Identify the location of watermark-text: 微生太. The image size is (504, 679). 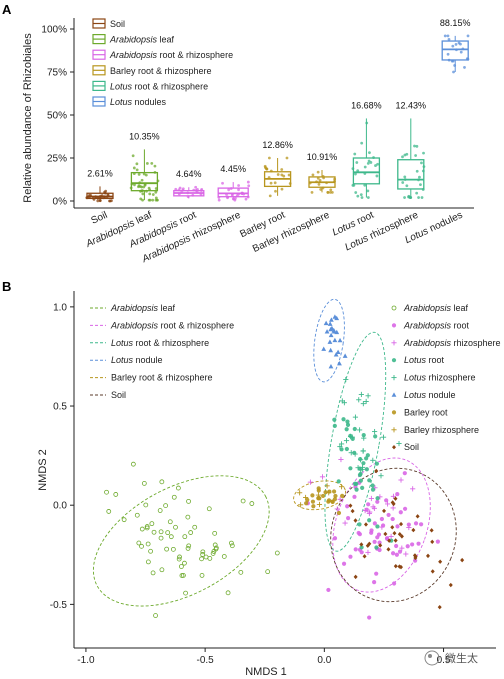
(461, 658).